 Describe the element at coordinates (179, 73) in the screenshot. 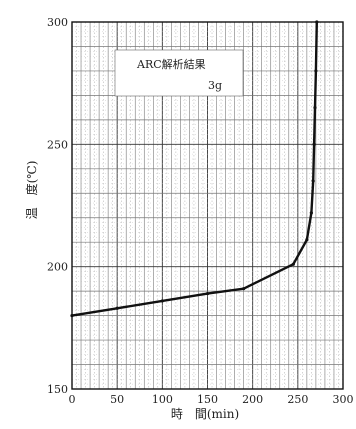

I see `annotation-box` at that location.